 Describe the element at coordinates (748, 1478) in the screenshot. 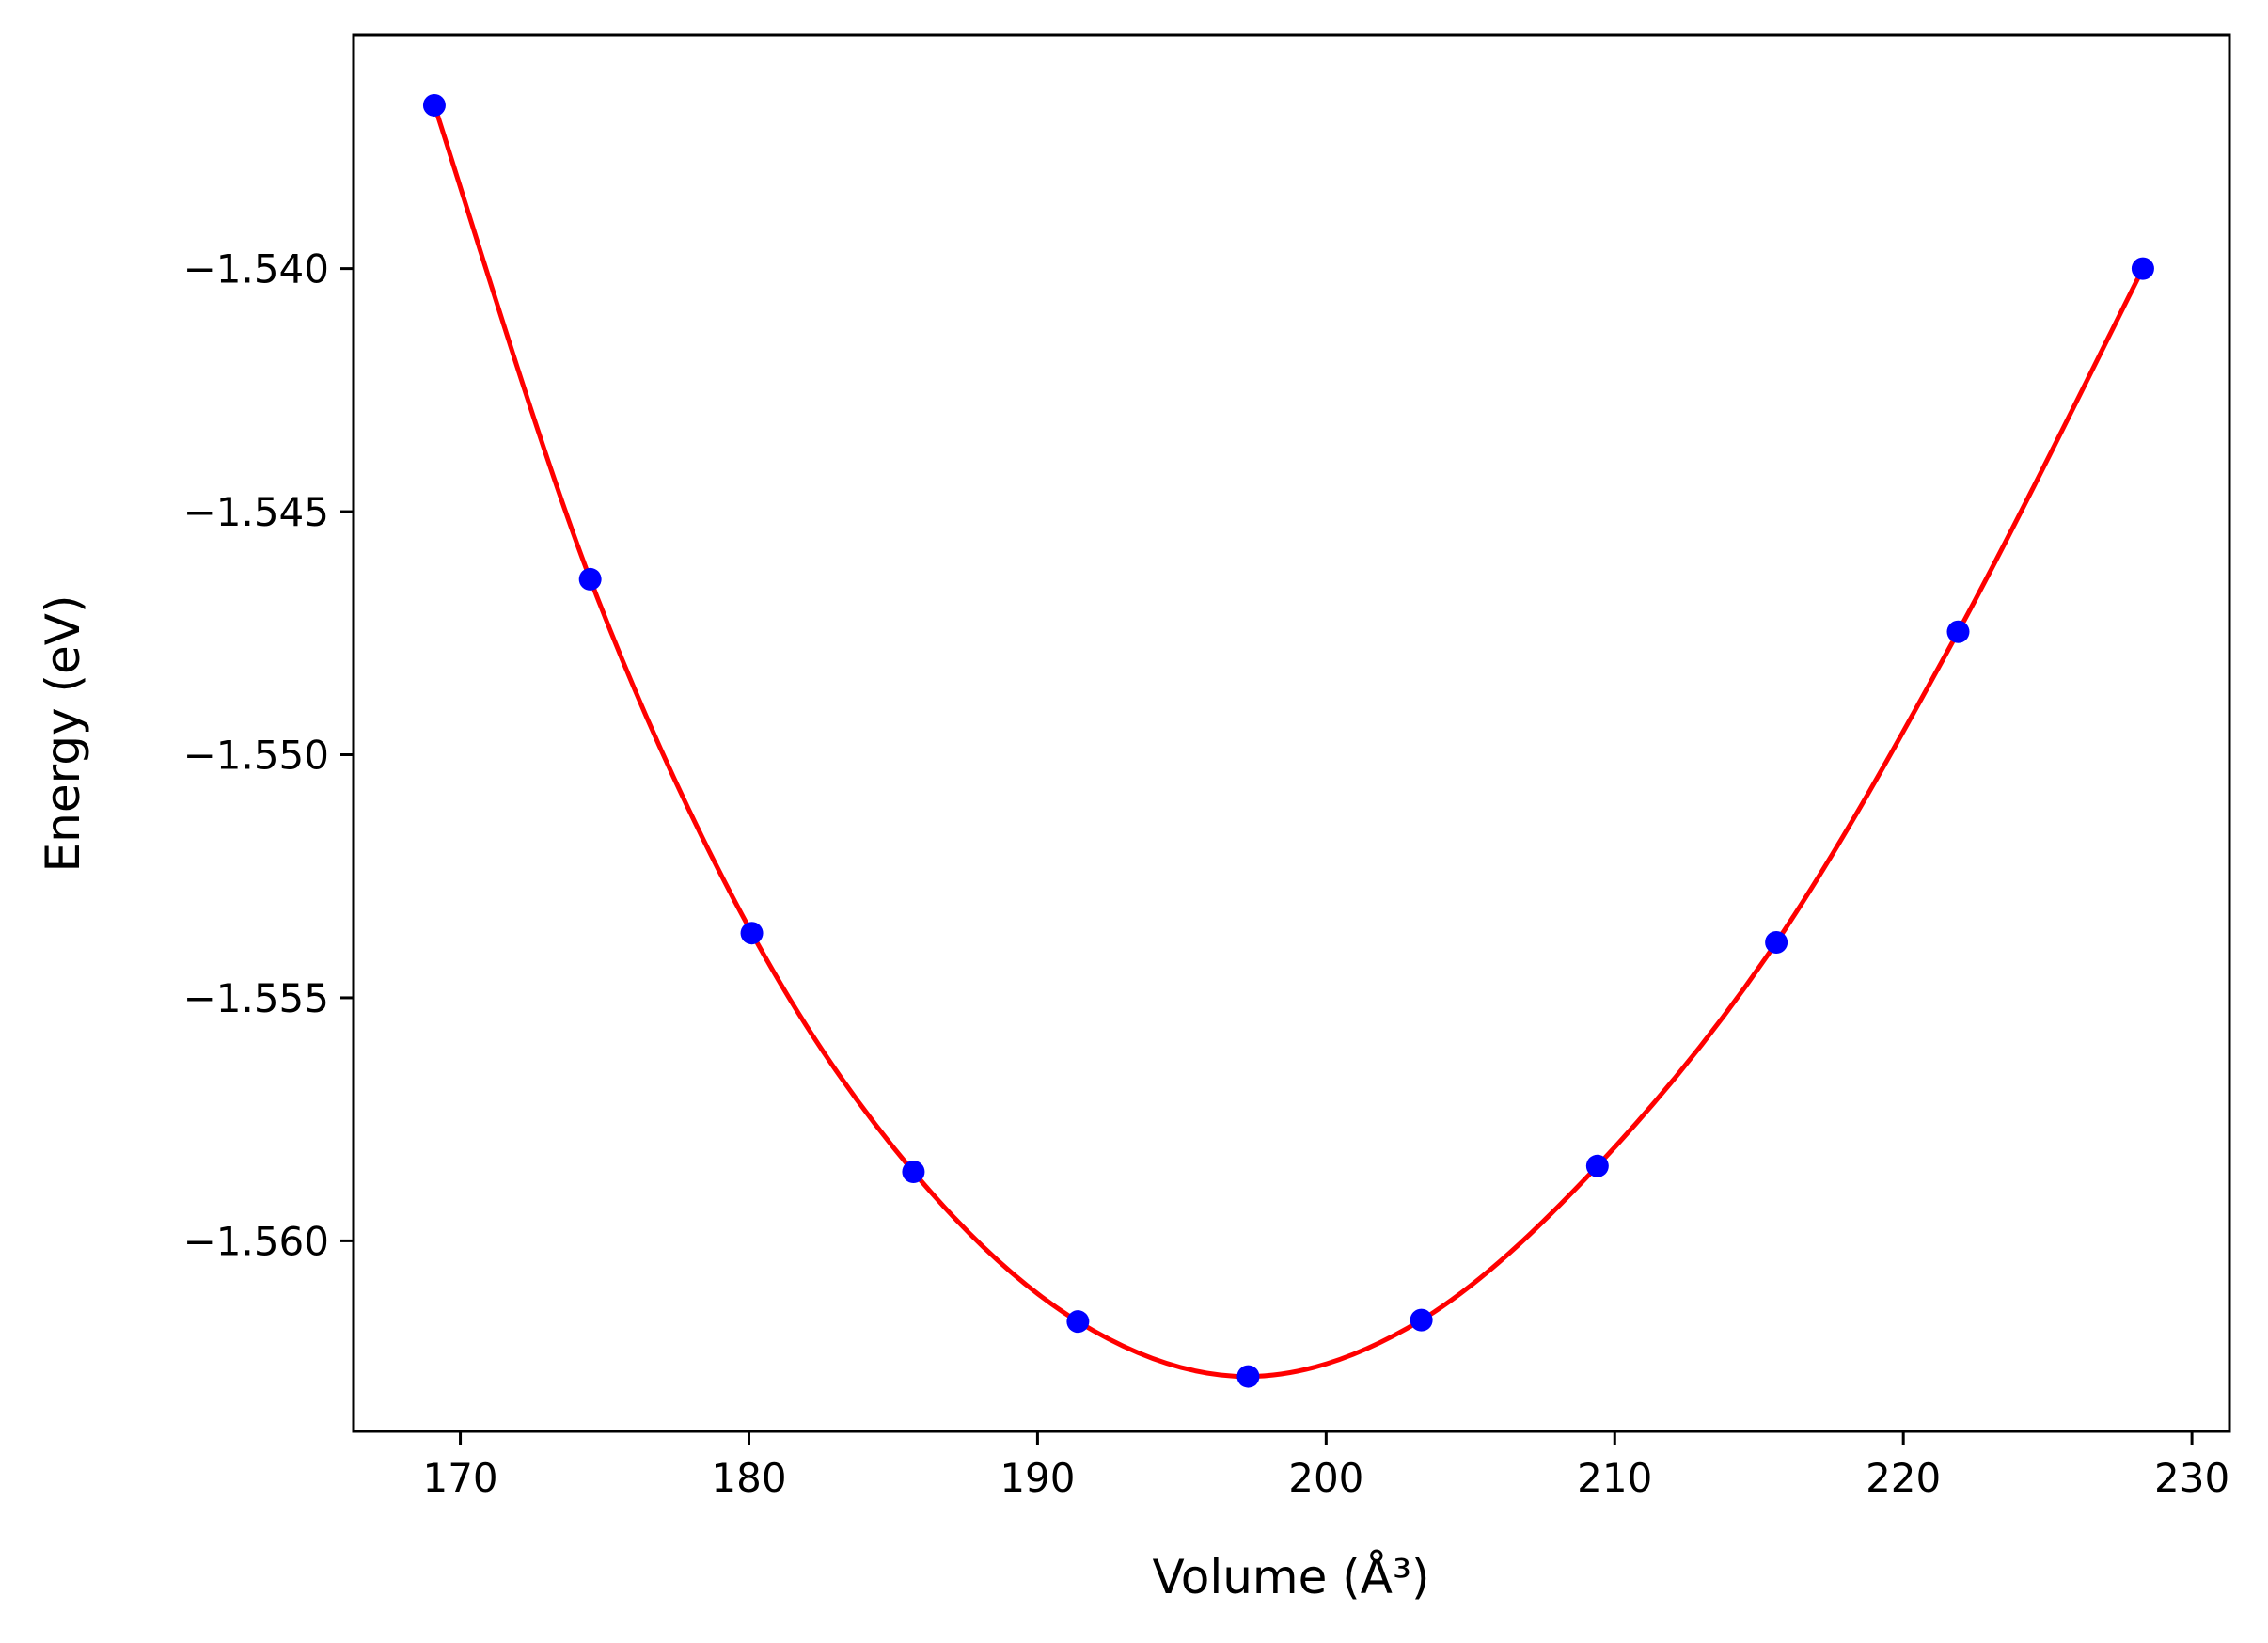

I see `x-tick-label: 180` at that location.